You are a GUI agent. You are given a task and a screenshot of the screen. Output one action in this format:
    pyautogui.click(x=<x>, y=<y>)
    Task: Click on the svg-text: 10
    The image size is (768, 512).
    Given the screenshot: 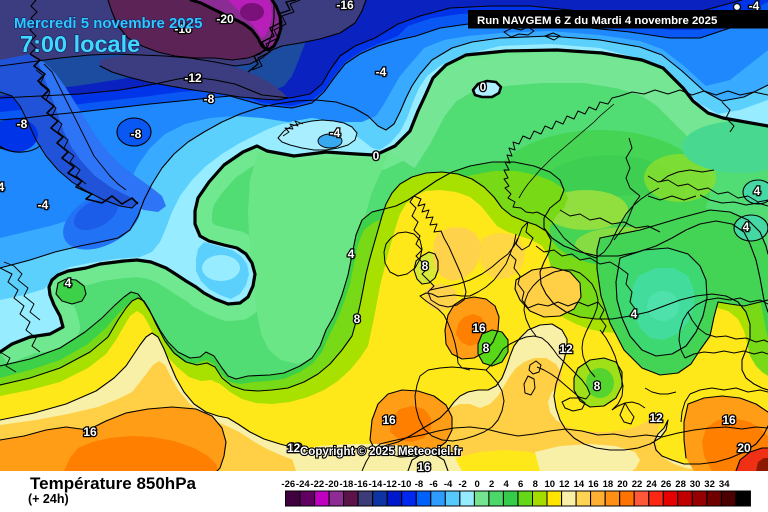 What is the action you would take?
    pyautogui.click(x=550, y=484)
    